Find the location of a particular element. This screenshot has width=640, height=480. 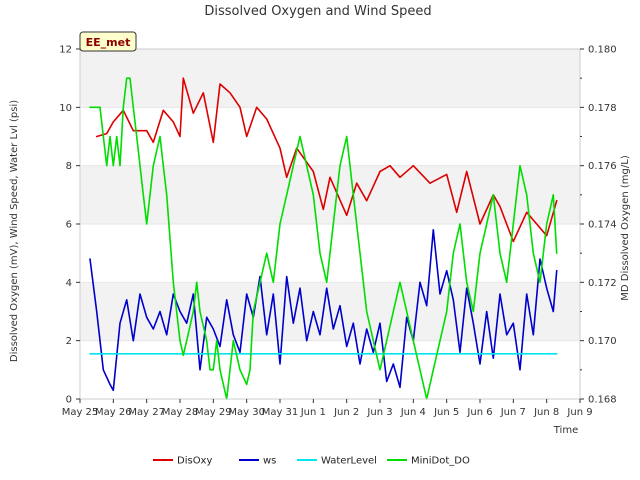

right-y-tick-label: 0.178 is located at coordinates (602, 108).